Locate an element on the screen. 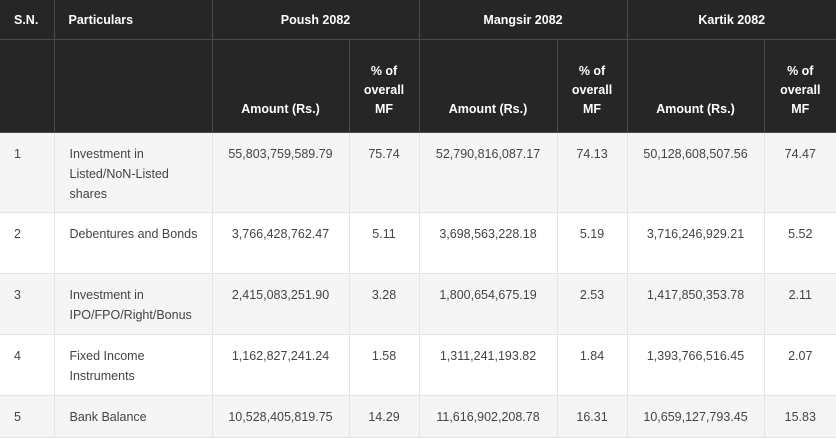 The width and height of the screenshot is (836, 438). cell-mangsir-amount: 1,311,241,193.82 is located at coordinates (488, 365).